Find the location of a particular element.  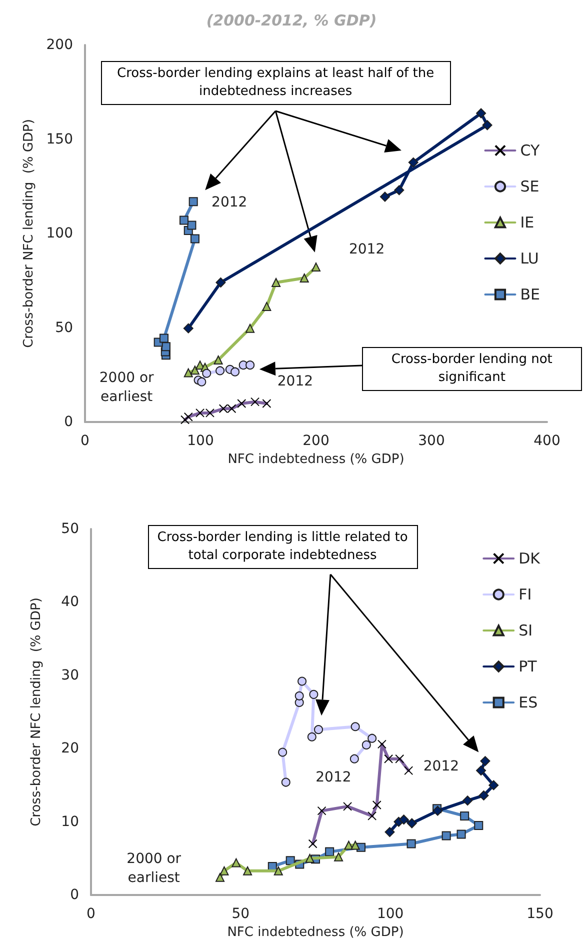

legend-label: CY is located at coordinates (530, 151).